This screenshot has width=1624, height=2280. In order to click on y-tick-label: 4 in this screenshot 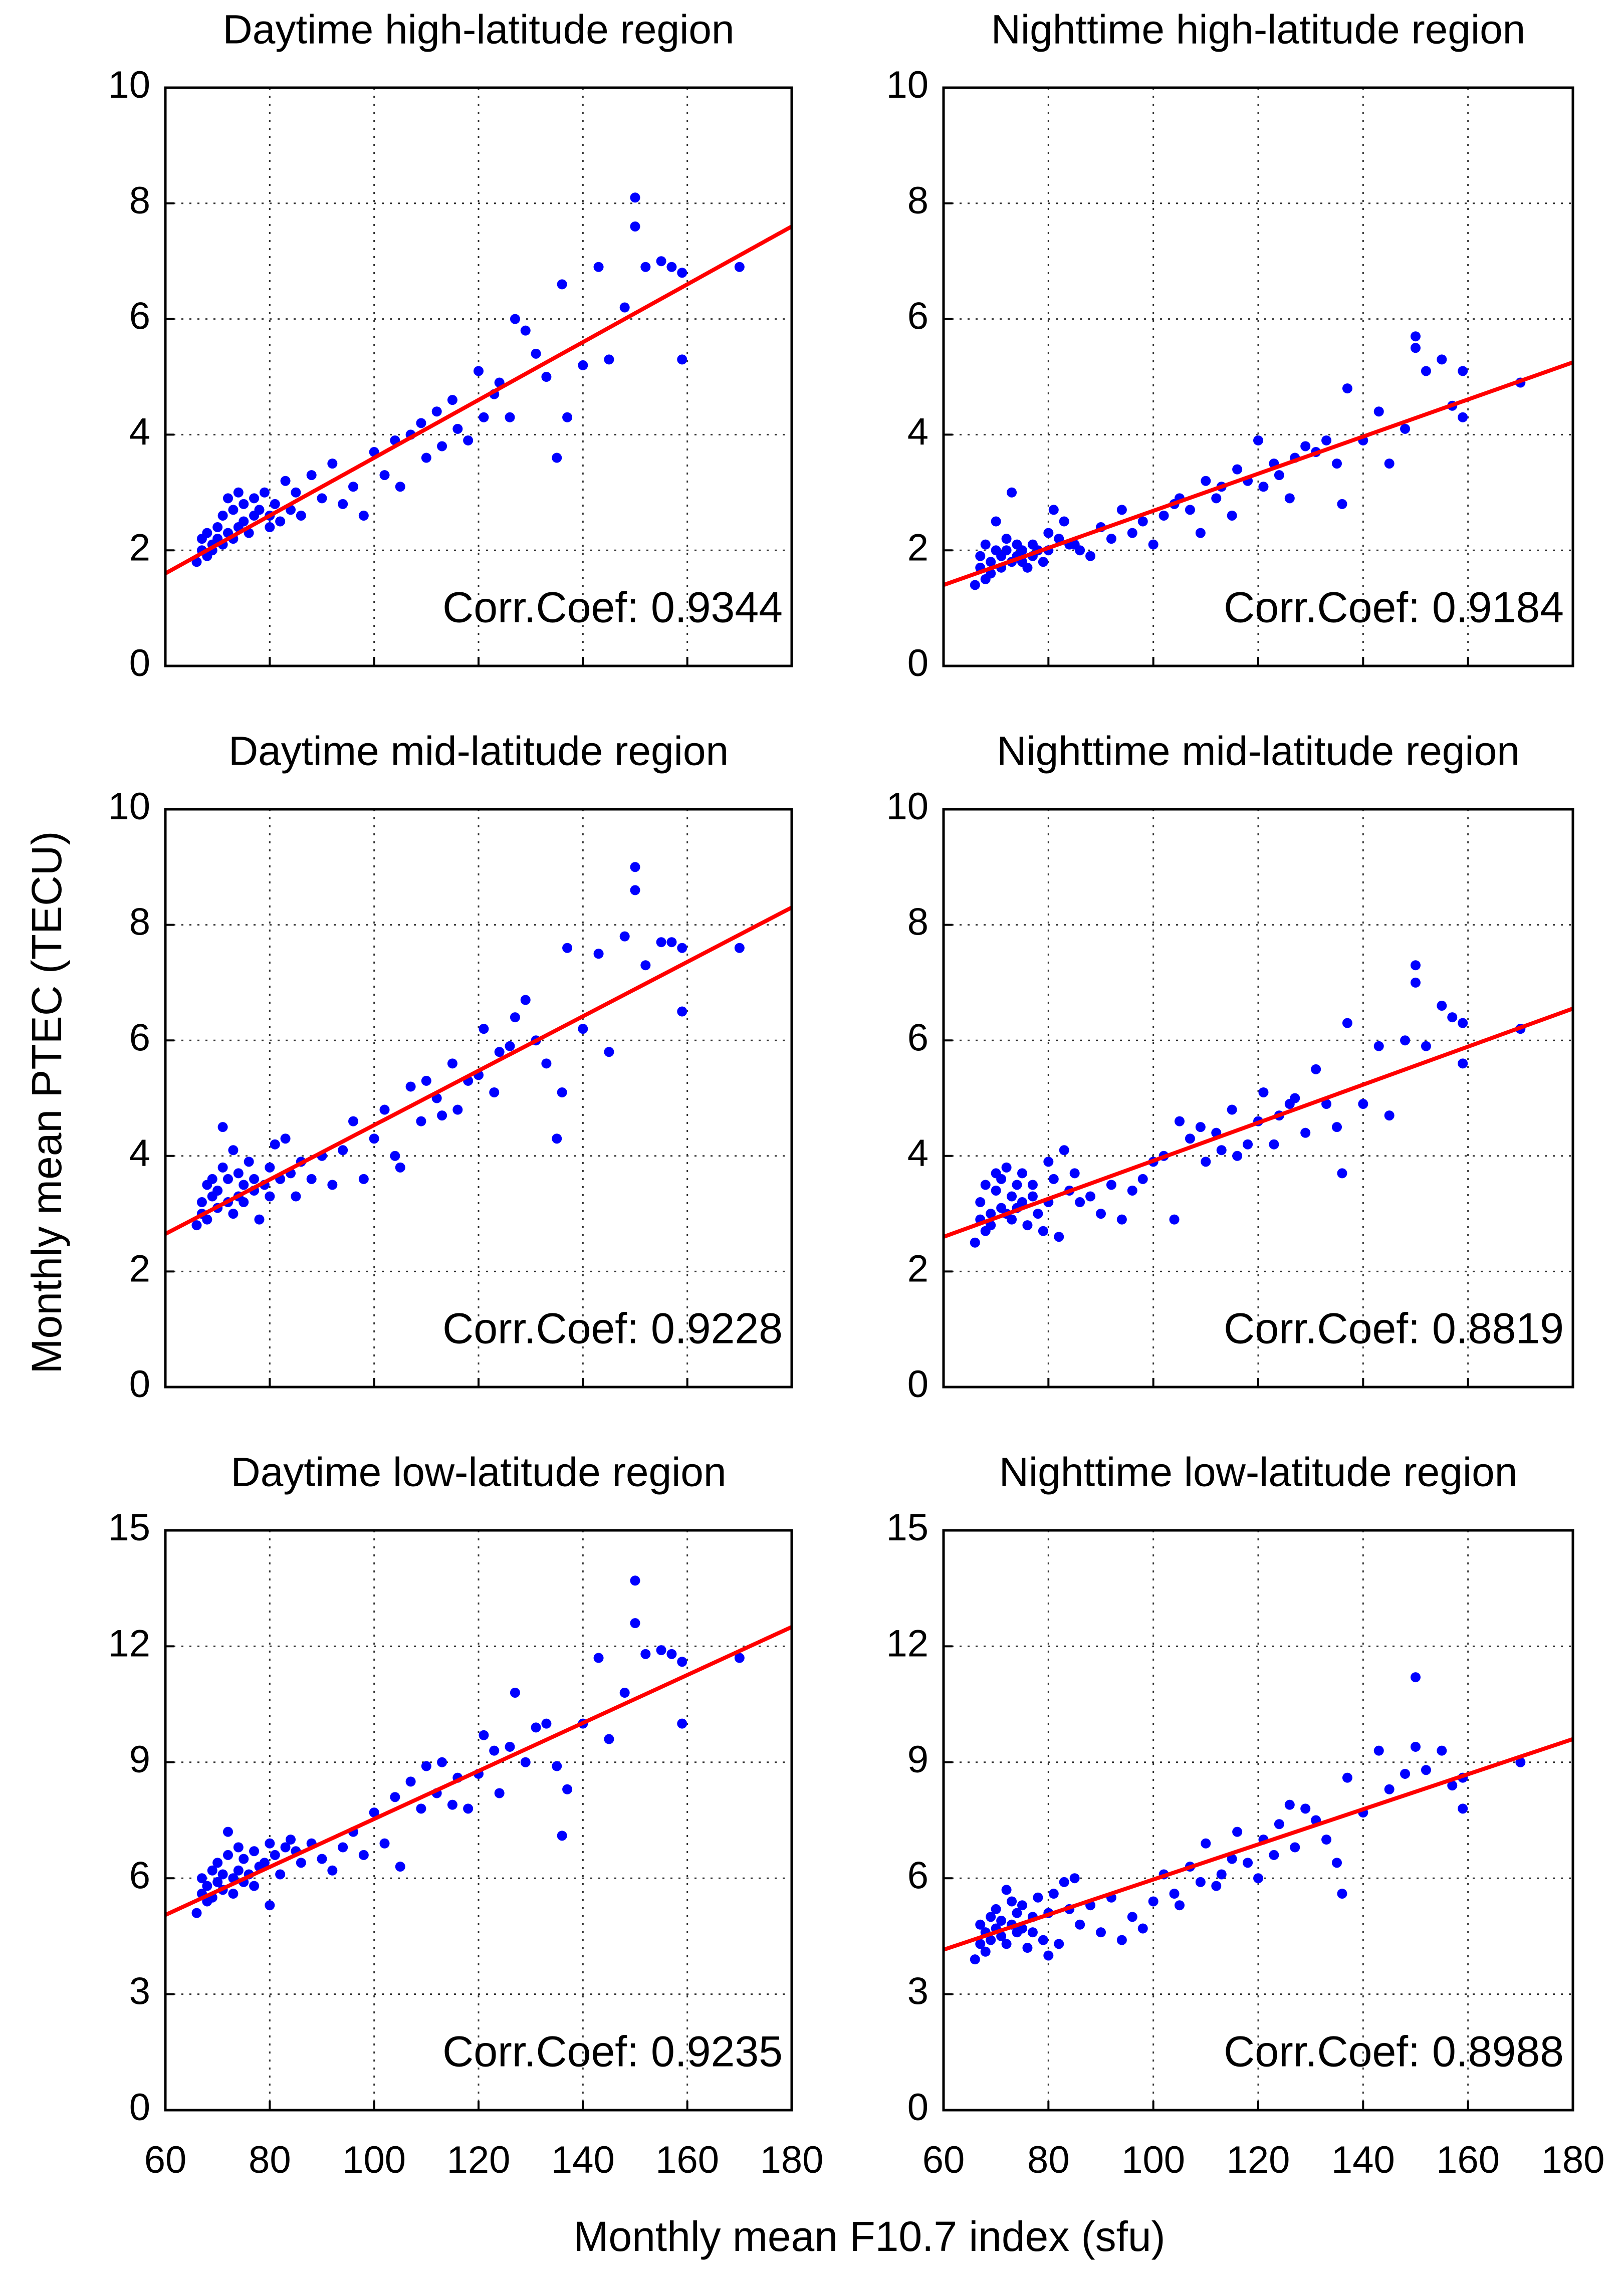, I will do `click(139, 431)`.